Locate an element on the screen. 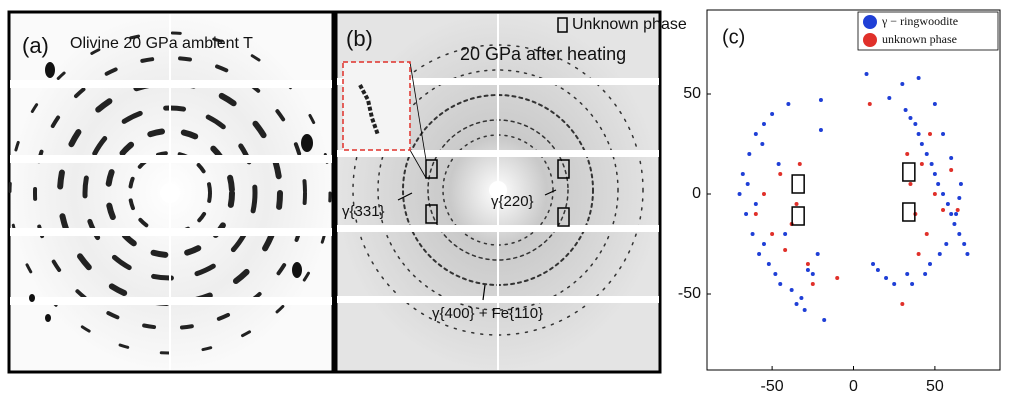 This screenshot has height=400, width=1009. panel-caption: 20 GPa after heating is located at coordinates (543, 54).